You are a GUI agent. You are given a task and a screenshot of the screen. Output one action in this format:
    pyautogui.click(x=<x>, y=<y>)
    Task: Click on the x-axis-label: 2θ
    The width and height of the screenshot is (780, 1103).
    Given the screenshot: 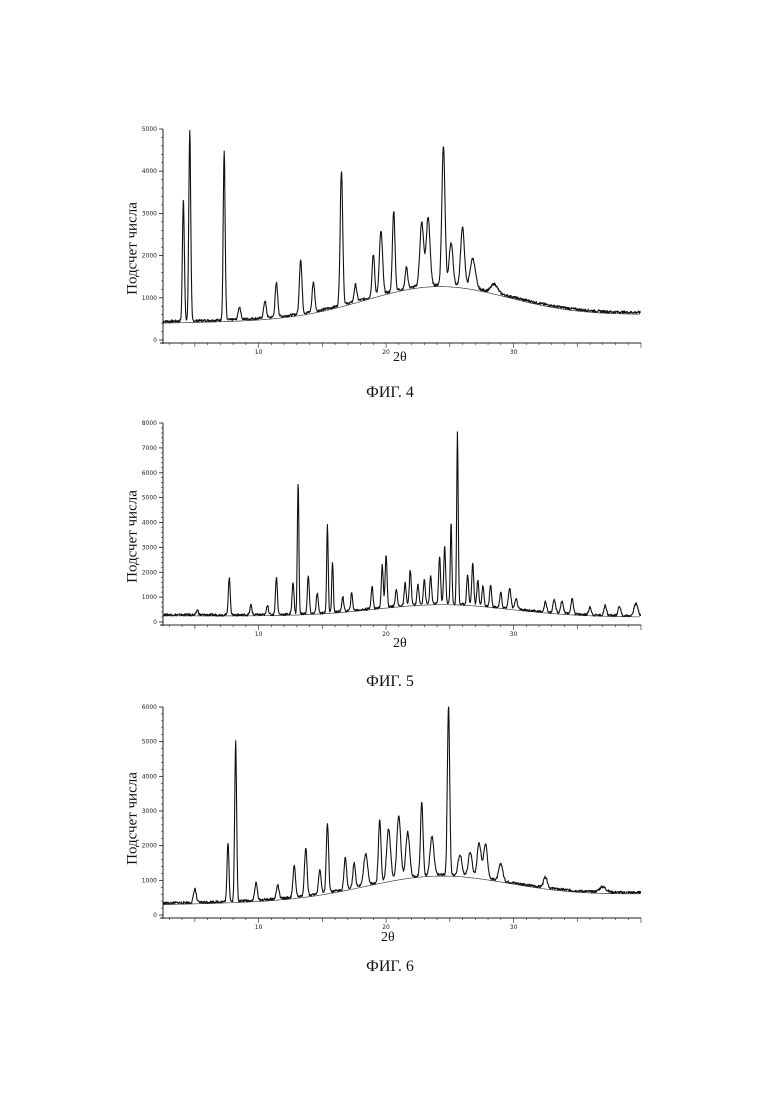 What is the action you would take?
    pyautogui.click(x=388, y=938)
    